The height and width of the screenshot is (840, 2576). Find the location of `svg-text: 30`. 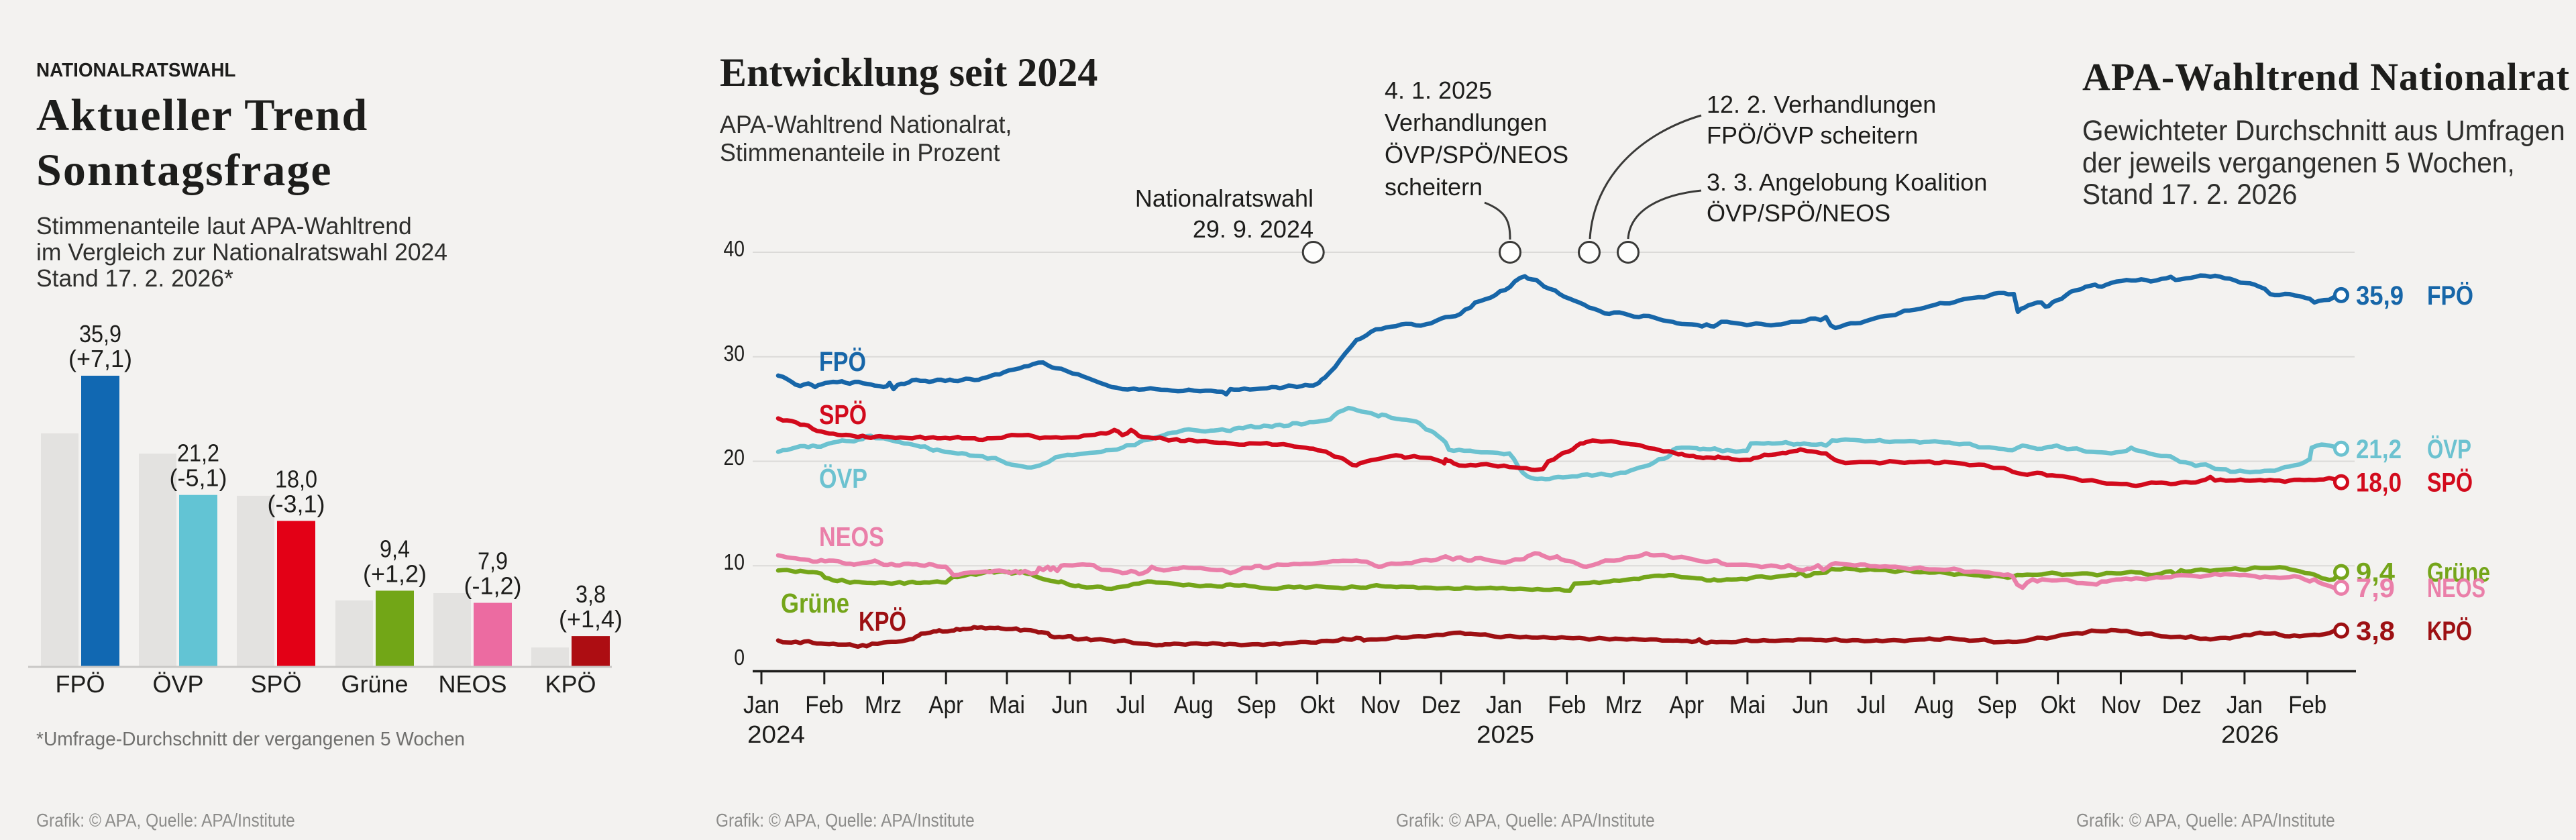

svg-text: 30 is located at coordinates (734, 353).